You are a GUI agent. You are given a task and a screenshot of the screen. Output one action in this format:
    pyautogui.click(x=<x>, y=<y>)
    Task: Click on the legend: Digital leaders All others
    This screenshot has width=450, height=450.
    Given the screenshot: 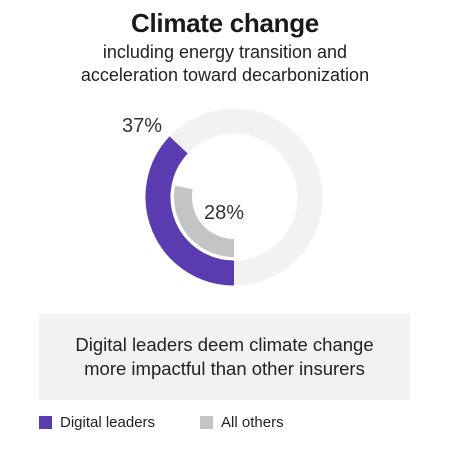 What is the action you would take?
    pyautogui.click(x=184, y=422)
    